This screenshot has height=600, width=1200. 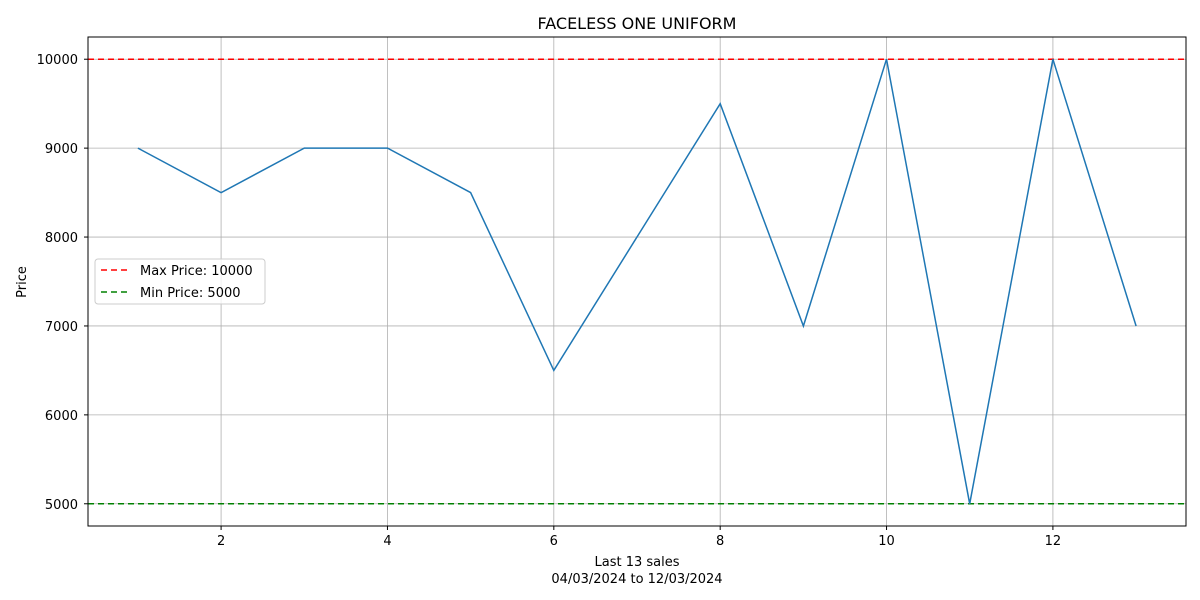 I want to click on legend-label-min: Min Price: 5000, so click(x=190, y=293).